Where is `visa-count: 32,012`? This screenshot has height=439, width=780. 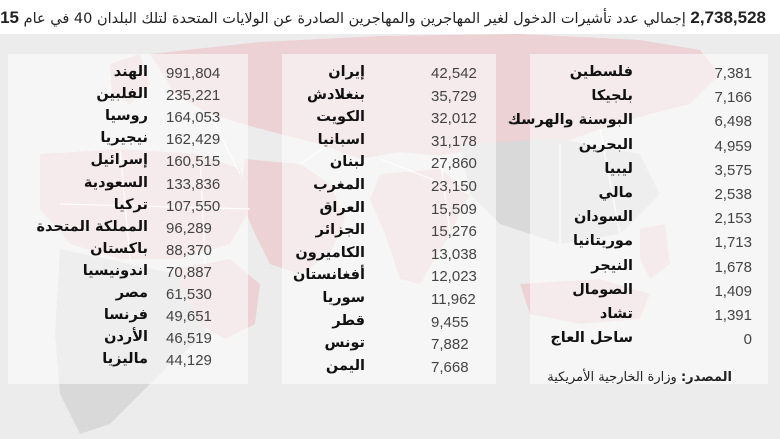
visa-count: 32,012 is located at coordinates (454, 119).